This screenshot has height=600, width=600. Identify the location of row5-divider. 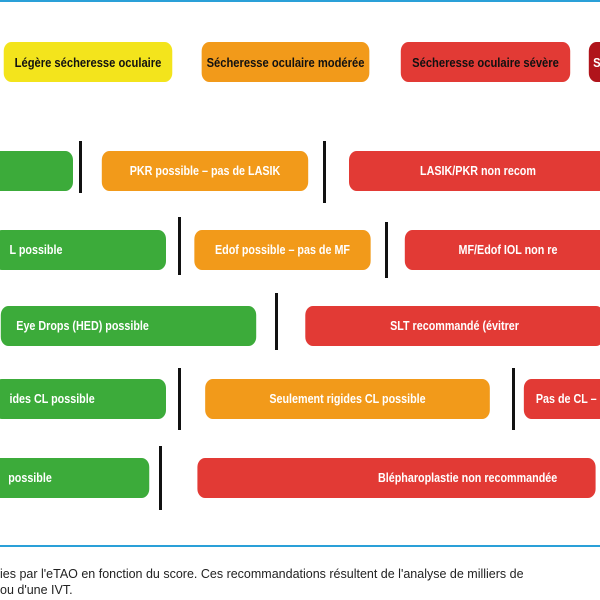
(160, 478).